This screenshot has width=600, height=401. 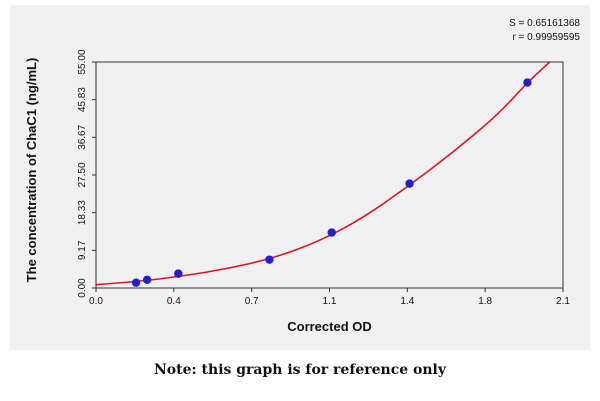 I want to click on y-tick-label: 55.00, so click(x=82, y=61).